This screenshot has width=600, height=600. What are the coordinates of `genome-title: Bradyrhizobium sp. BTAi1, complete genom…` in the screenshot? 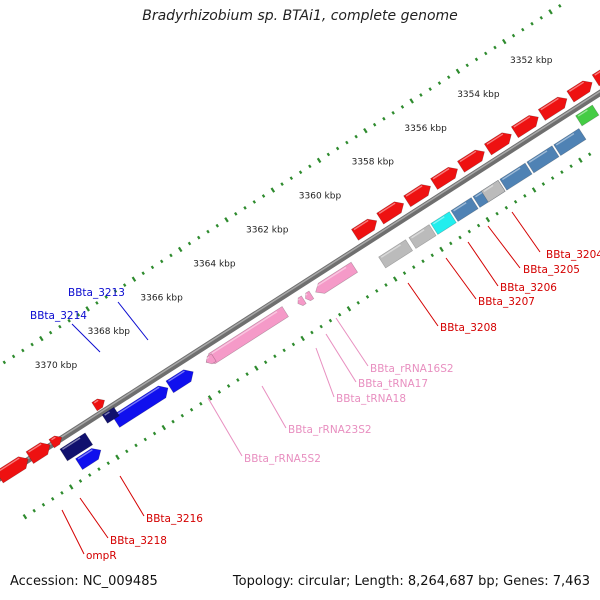 It's located at (300, 16).